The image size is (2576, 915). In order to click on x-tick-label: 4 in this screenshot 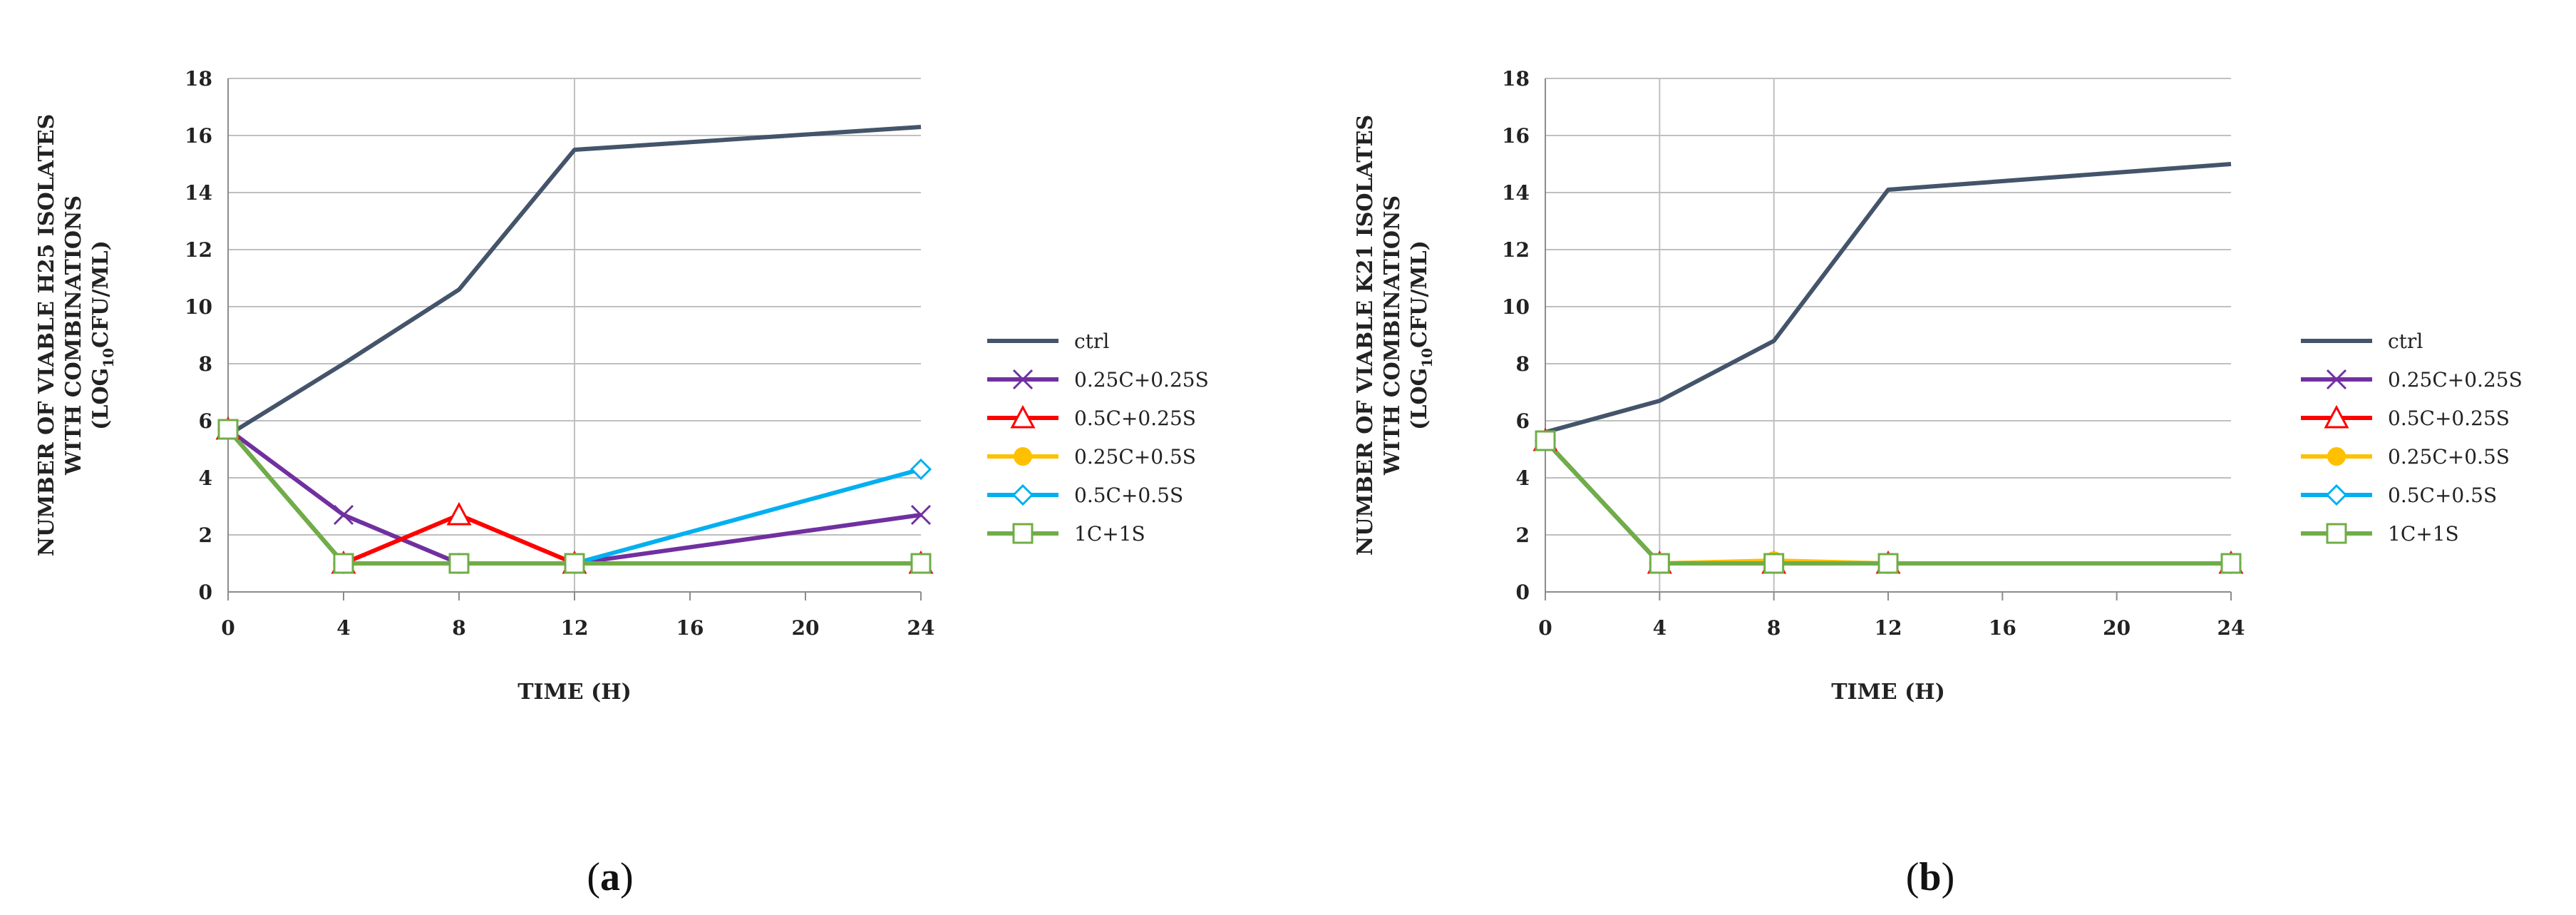, I will do `click(1659, 628)`.